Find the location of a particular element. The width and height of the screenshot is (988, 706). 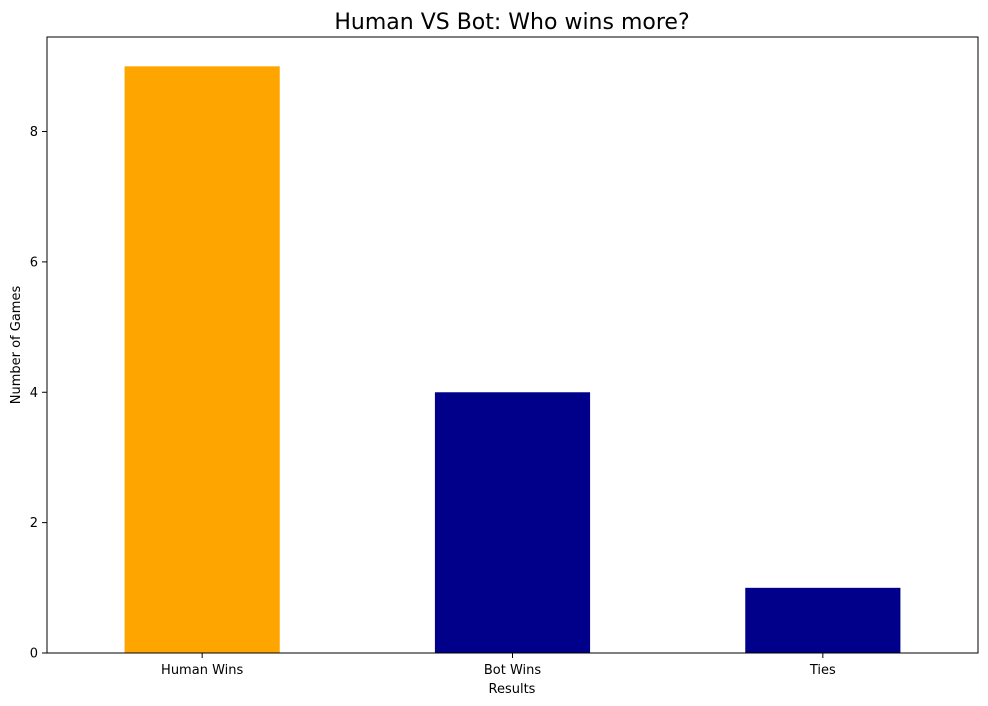

x-tick-label: Ties is located at coordinates (822, 670).